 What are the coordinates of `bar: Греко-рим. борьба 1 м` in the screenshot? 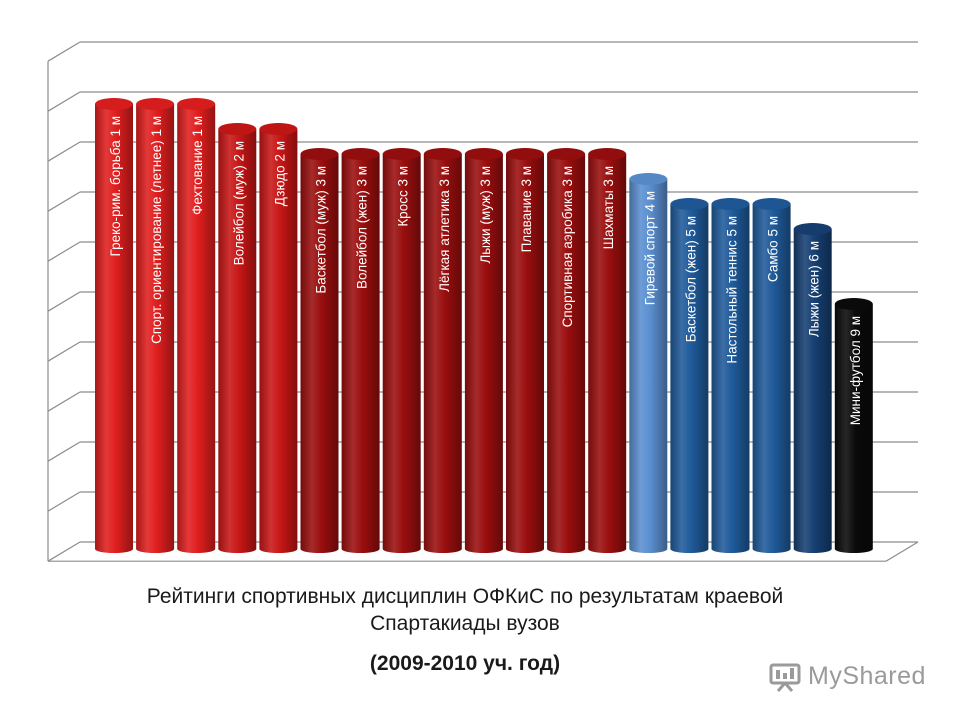 It's located at (114, 325).